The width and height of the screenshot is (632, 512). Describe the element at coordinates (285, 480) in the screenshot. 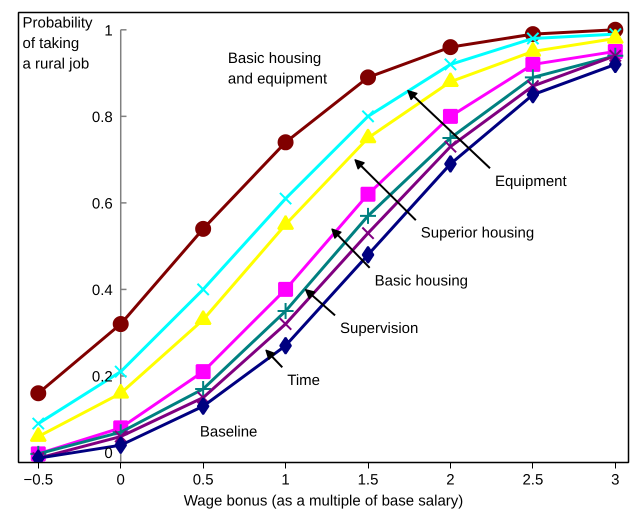

I see `x-tick-label: 1` at that location.